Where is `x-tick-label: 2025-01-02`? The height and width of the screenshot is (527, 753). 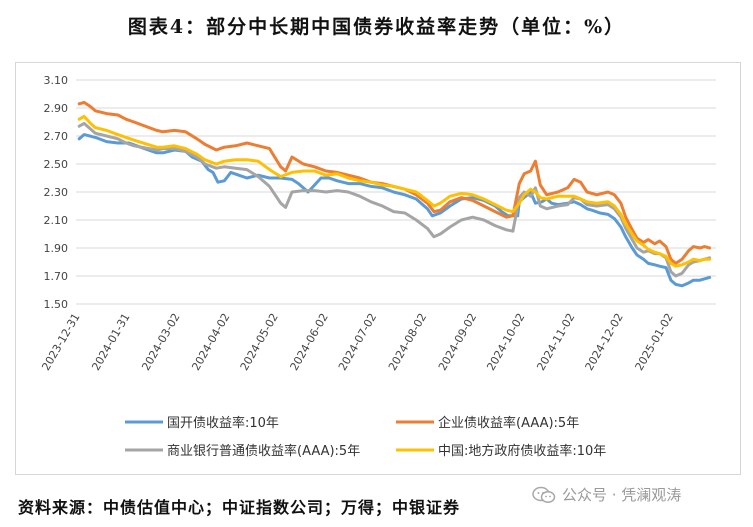 x-tick-label: 2025-01-02 is located at coordinates (654, 342).